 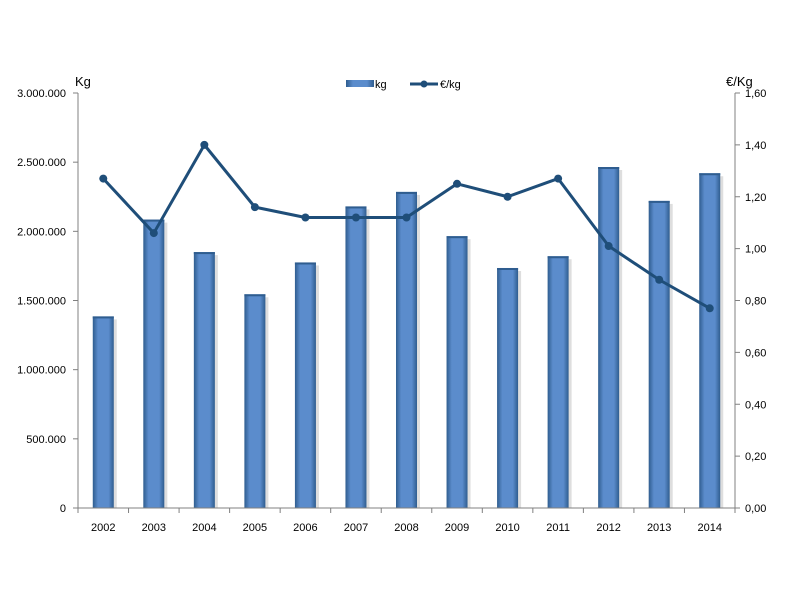 What do you see at coordinates (41, 163) in the screenshot?
I see `y-tick-label: 2.500.000` at bounding box center [41, 163].